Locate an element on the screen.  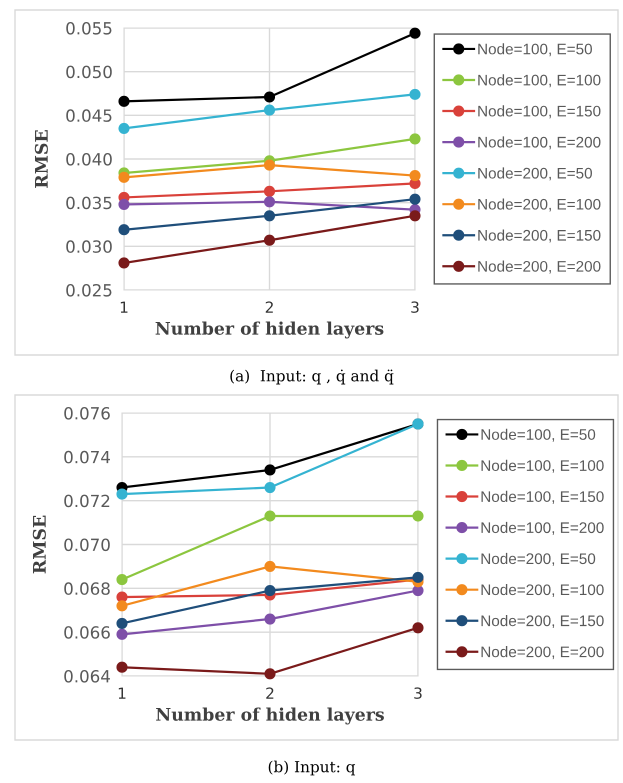
y-tick-label: 0.050 is located at coordinates (89, 72).